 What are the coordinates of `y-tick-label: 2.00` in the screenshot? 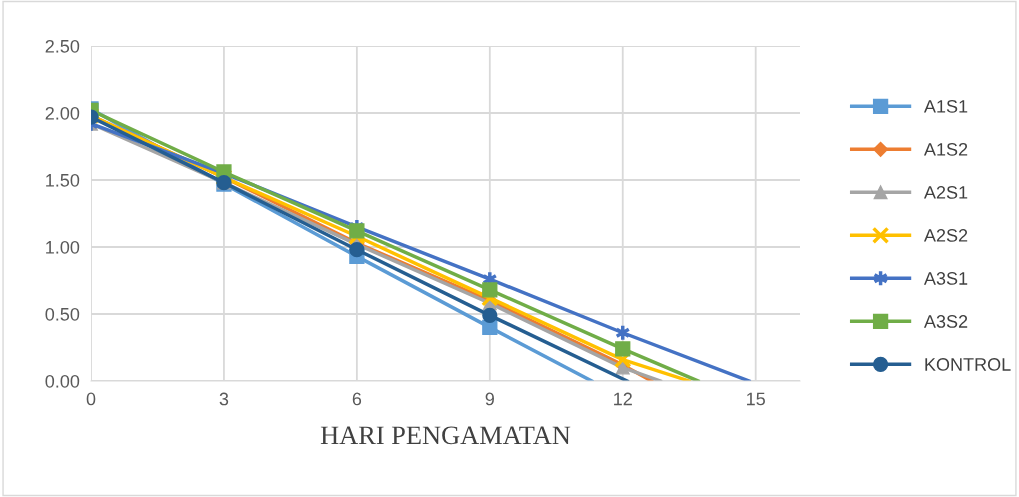 It's located at (62, 113).